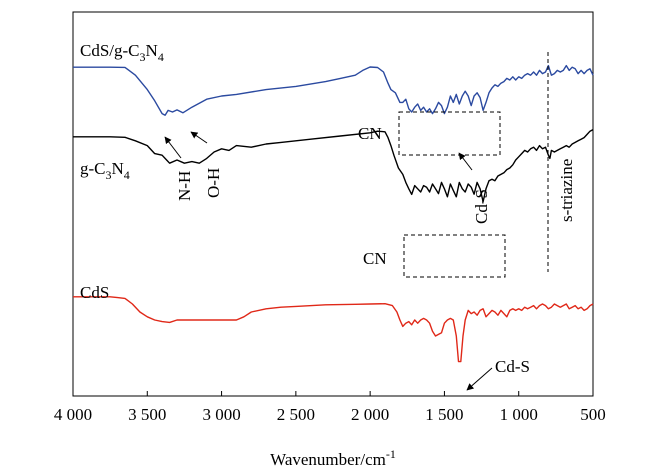 The height and width of the screenshot is (475, 658). I want to click on cn-box-upper, so click(449, 133).